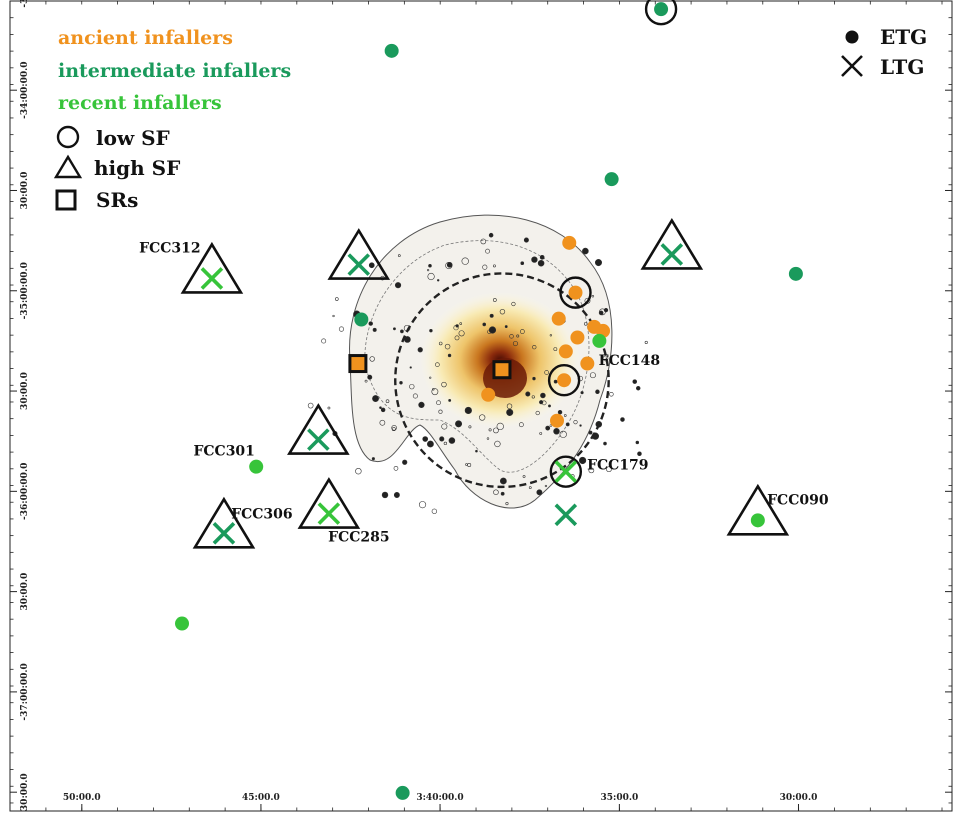 This screenshot has width=955, height=814. I want to click on y-tick-label: -33:30:, so click(25, 4).